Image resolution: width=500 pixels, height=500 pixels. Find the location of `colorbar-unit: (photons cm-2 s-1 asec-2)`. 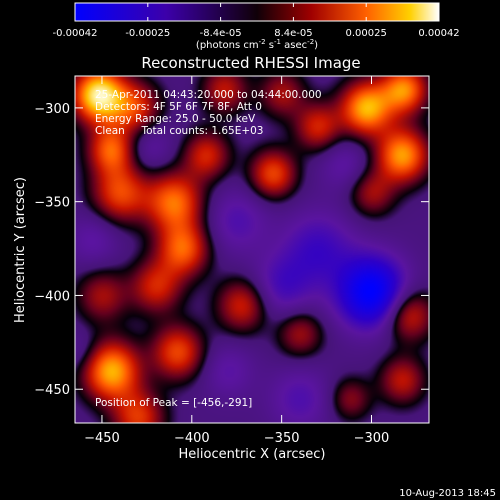

colorbar-unit: (photons cm-2 s-1 asec-2) is located at coordinates (257, 44).